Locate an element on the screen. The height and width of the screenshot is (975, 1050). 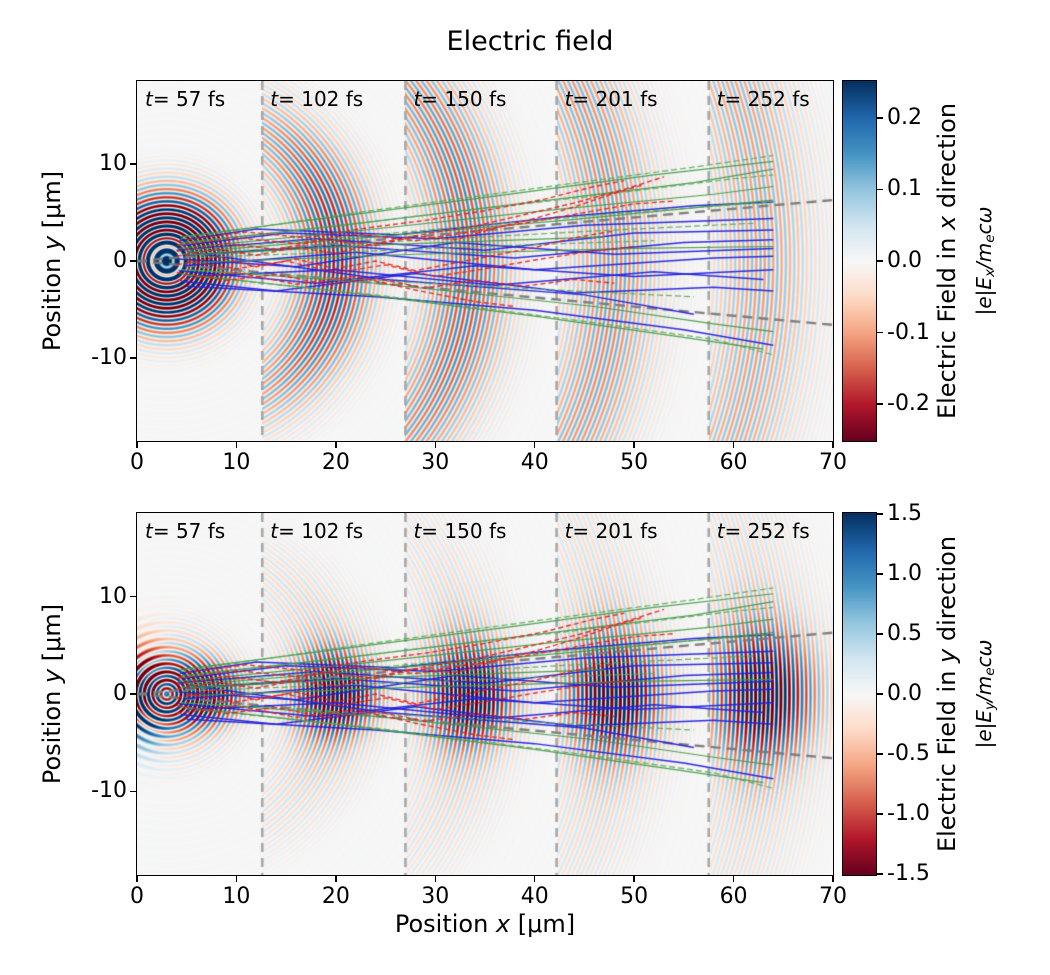
ey-x-tick-label: 50 is located at coordinates (634, 896).